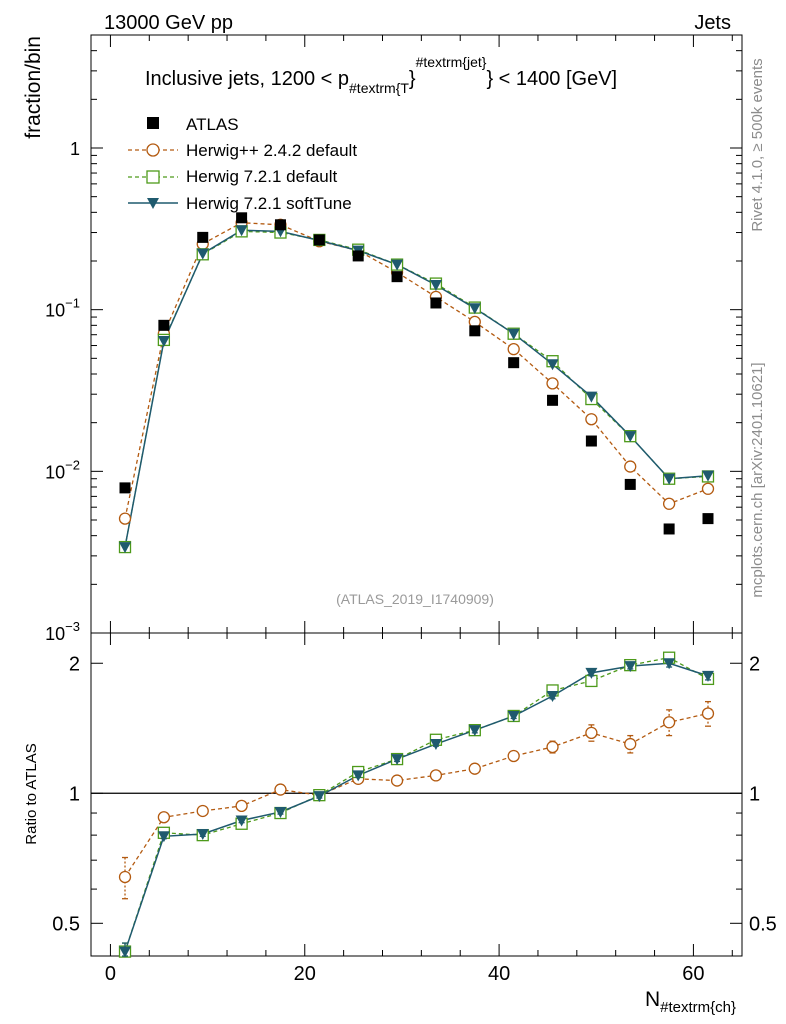  What do you see at coordinates (379, 88) in the screenshot?
I see `title-sub: #textrm{T` at bounding box center [379, 88].